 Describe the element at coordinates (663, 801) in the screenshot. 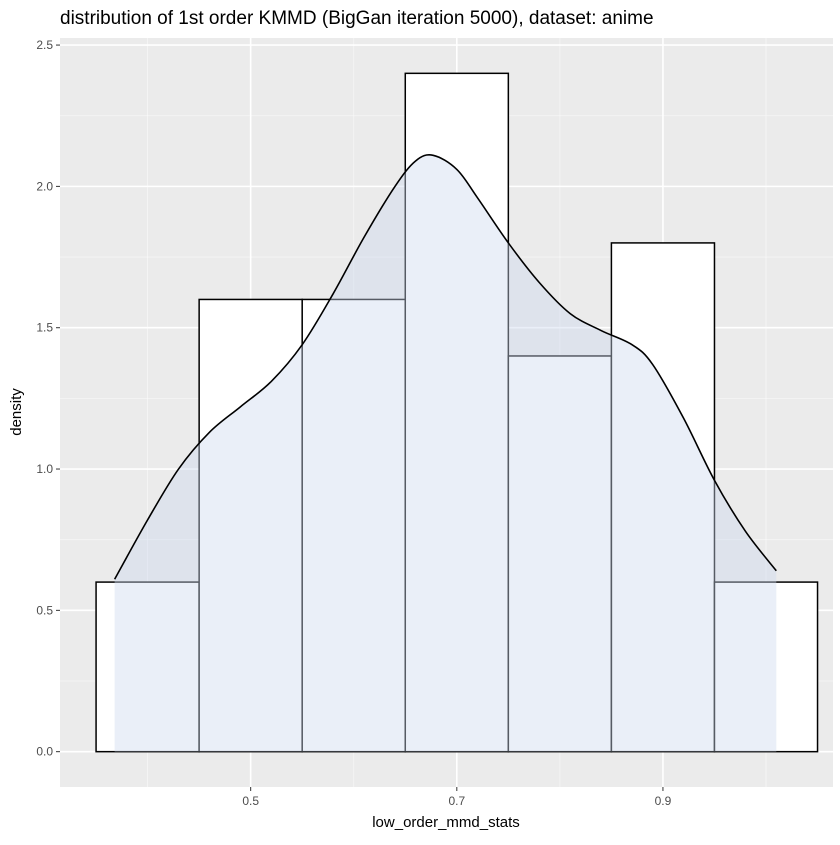

I see `x-tick-label: 0.9` at that location.